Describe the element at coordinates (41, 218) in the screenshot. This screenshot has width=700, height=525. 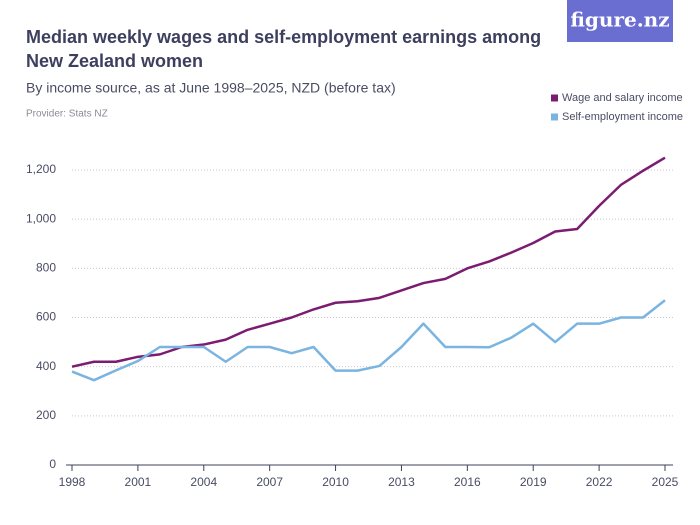
I see `y-tick-label: 1,000` at that location.